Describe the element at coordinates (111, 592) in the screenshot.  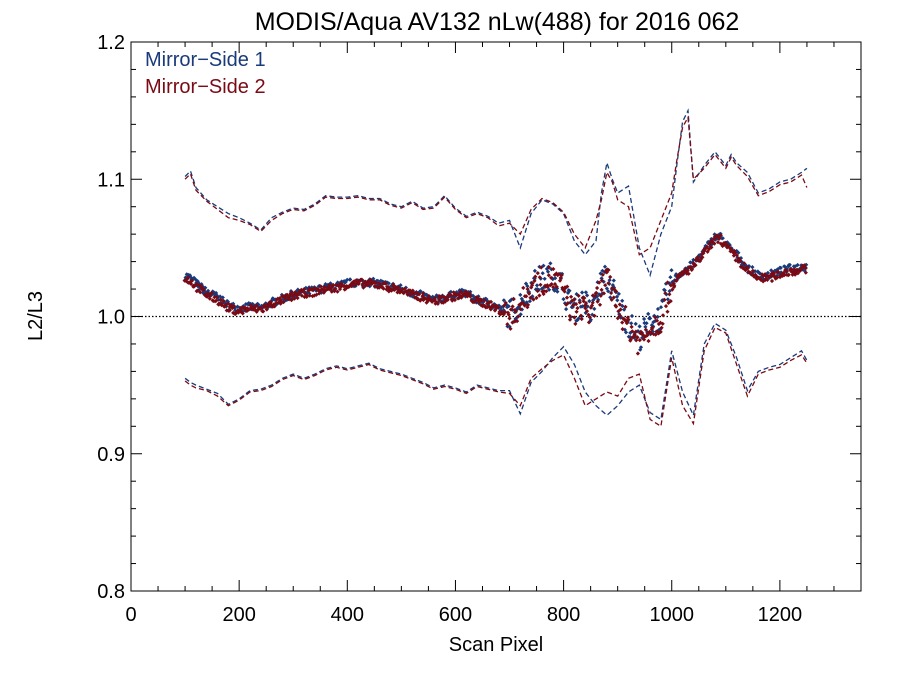
I see `y-tick-label: 0.8` at that location.